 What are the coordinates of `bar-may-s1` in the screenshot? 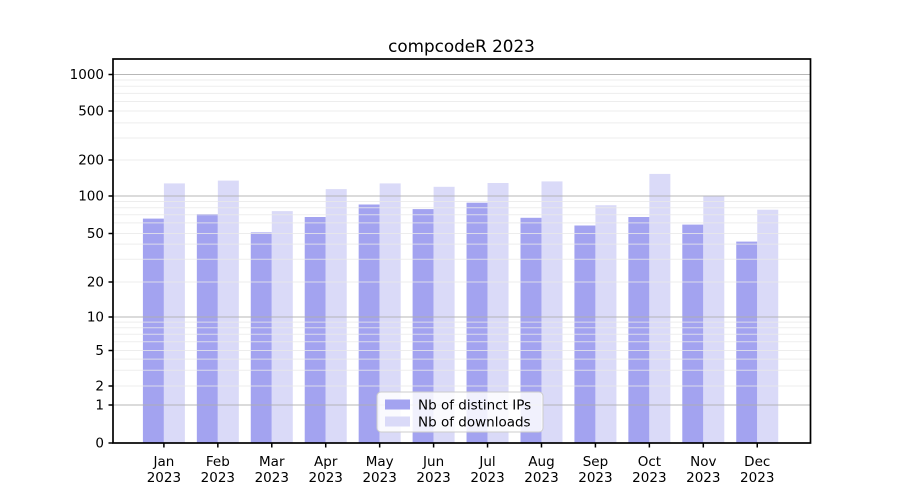 It's located at (390, 313).